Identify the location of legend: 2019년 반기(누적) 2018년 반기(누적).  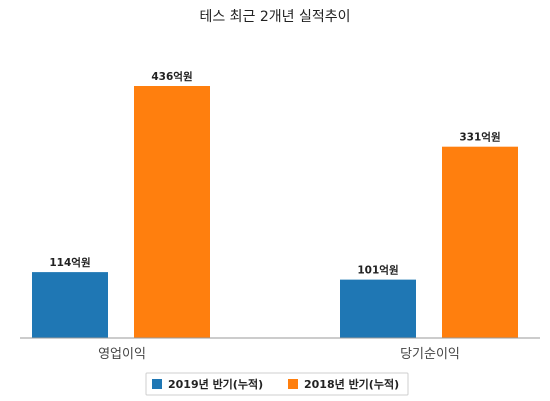
(277, 384).